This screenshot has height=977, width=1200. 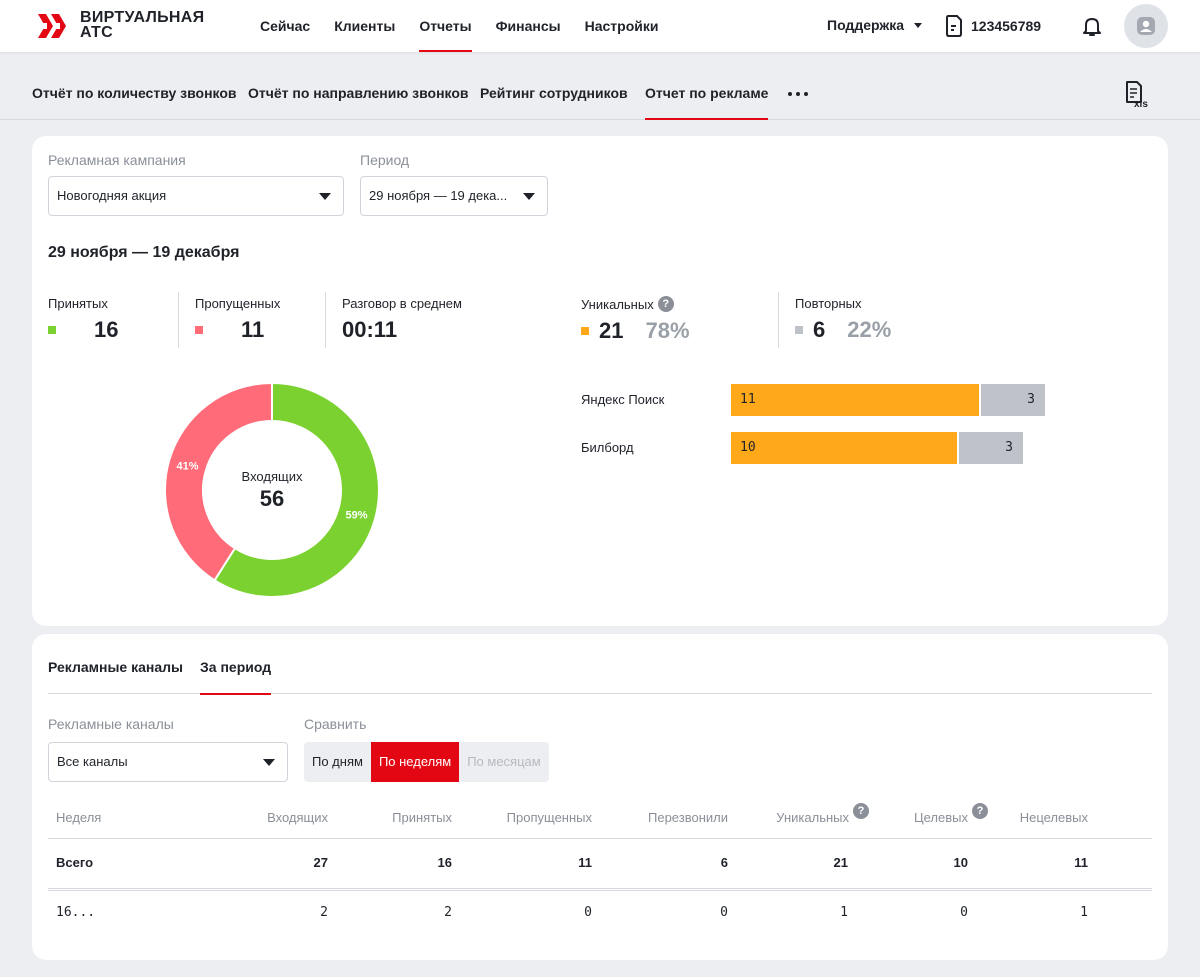 I want to click on donut-slice-label-accepted: 59%, so click(x=356, y=516).